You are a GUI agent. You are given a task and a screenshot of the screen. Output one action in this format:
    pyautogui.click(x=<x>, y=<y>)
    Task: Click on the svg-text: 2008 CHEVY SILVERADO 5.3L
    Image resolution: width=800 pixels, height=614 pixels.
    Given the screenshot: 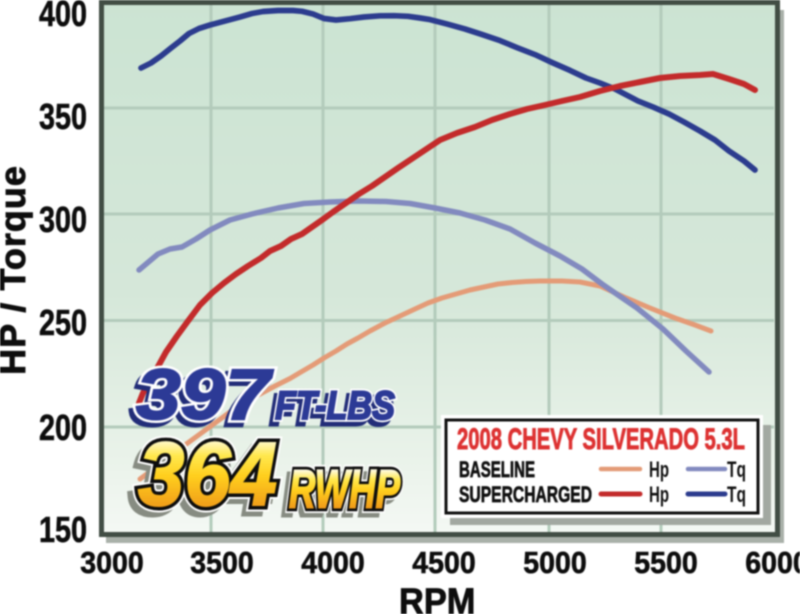 What is the action you would take?
    pyautogui.click(x=601, y=439)
    